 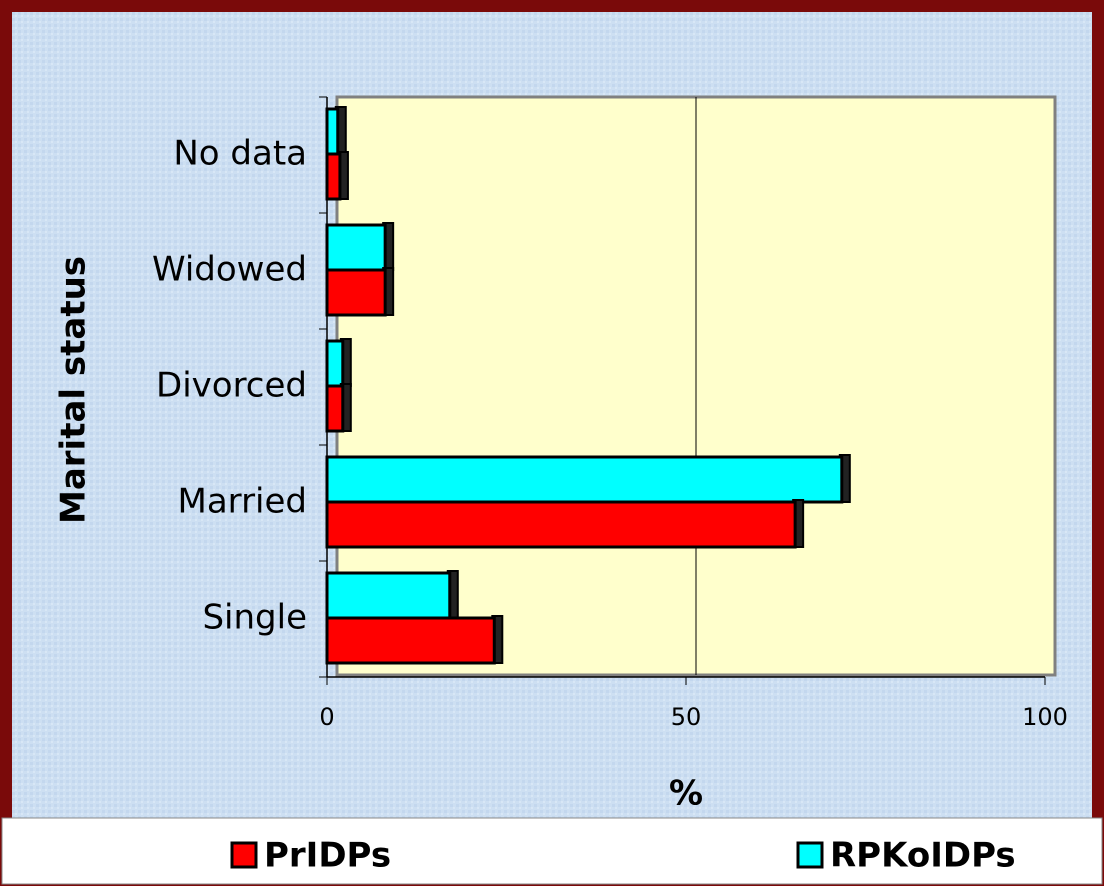 I want to click on x-tick-label: 100, so click(x=1045, y=717).